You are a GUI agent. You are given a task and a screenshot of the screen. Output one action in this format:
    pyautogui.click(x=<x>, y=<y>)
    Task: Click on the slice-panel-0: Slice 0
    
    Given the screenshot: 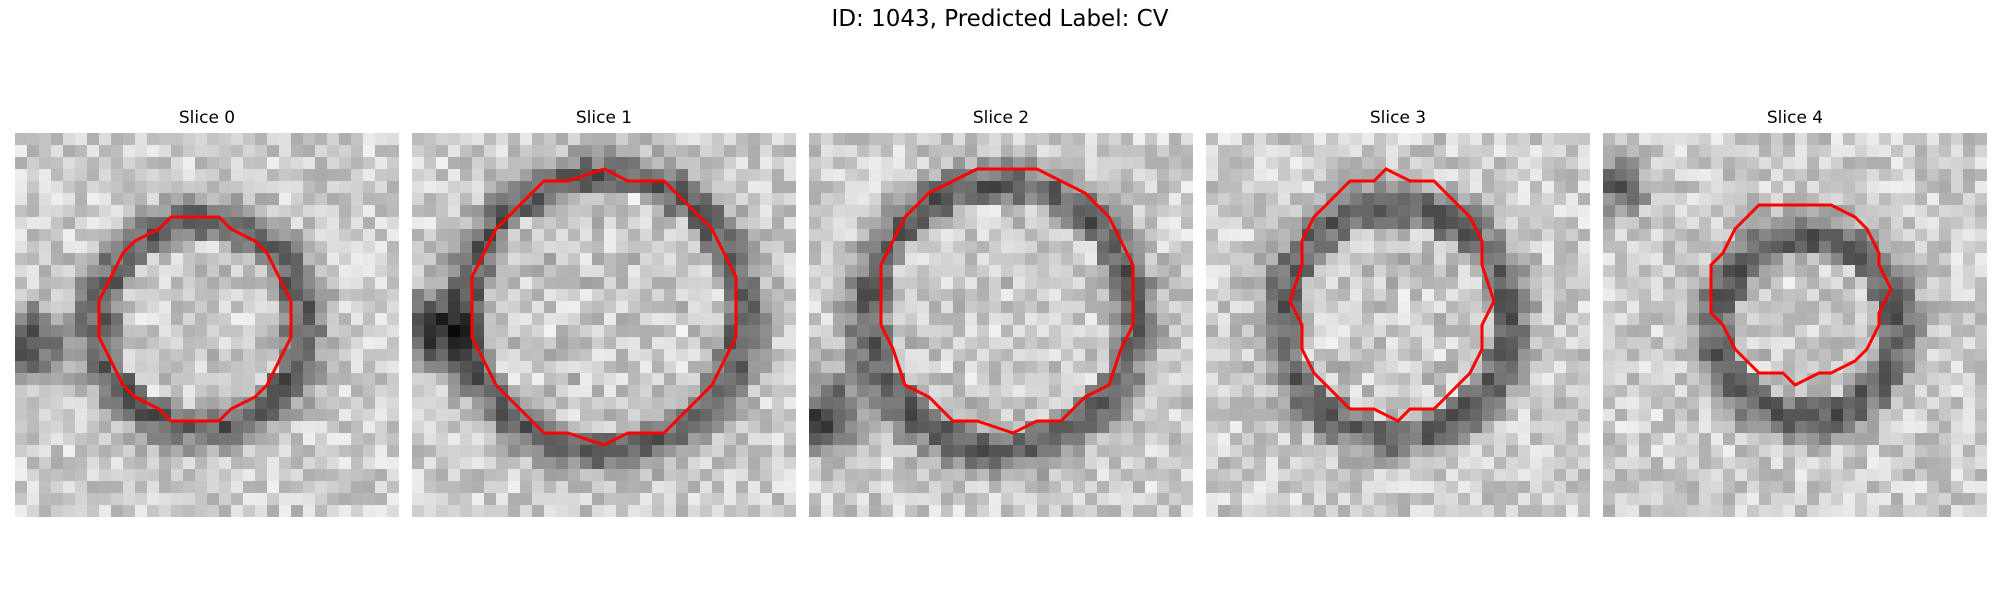 What is the action you would take?
    pyautogui.click(x=207, y=318)
    